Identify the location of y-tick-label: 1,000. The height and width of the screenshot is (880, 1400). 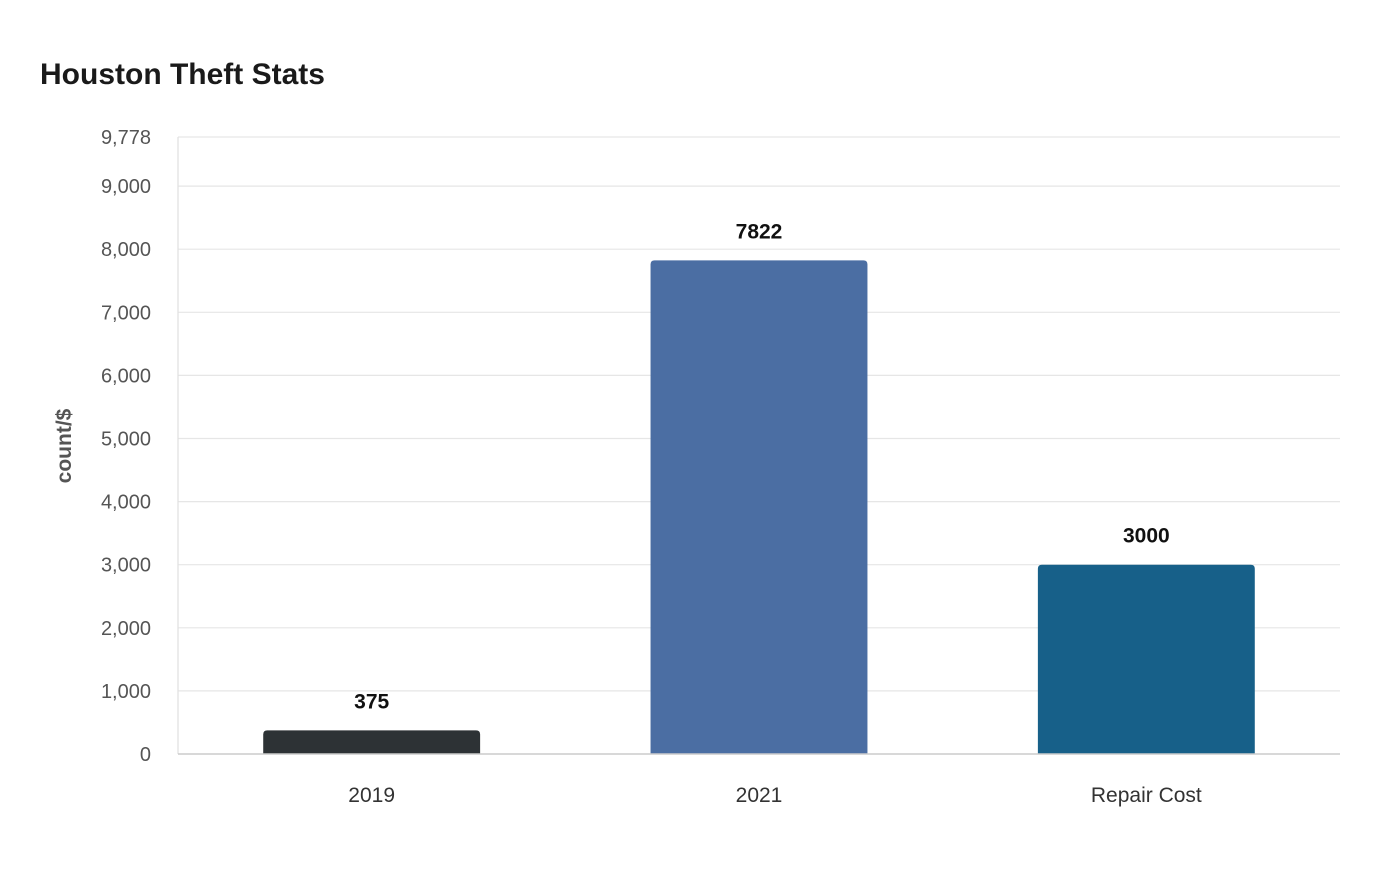
(126, 692).